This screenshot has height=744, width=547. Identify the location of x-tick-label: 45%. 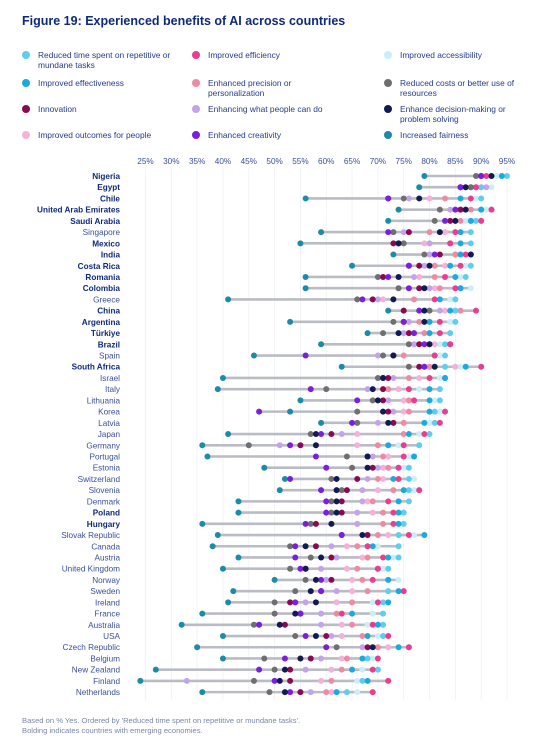
(249, 161).